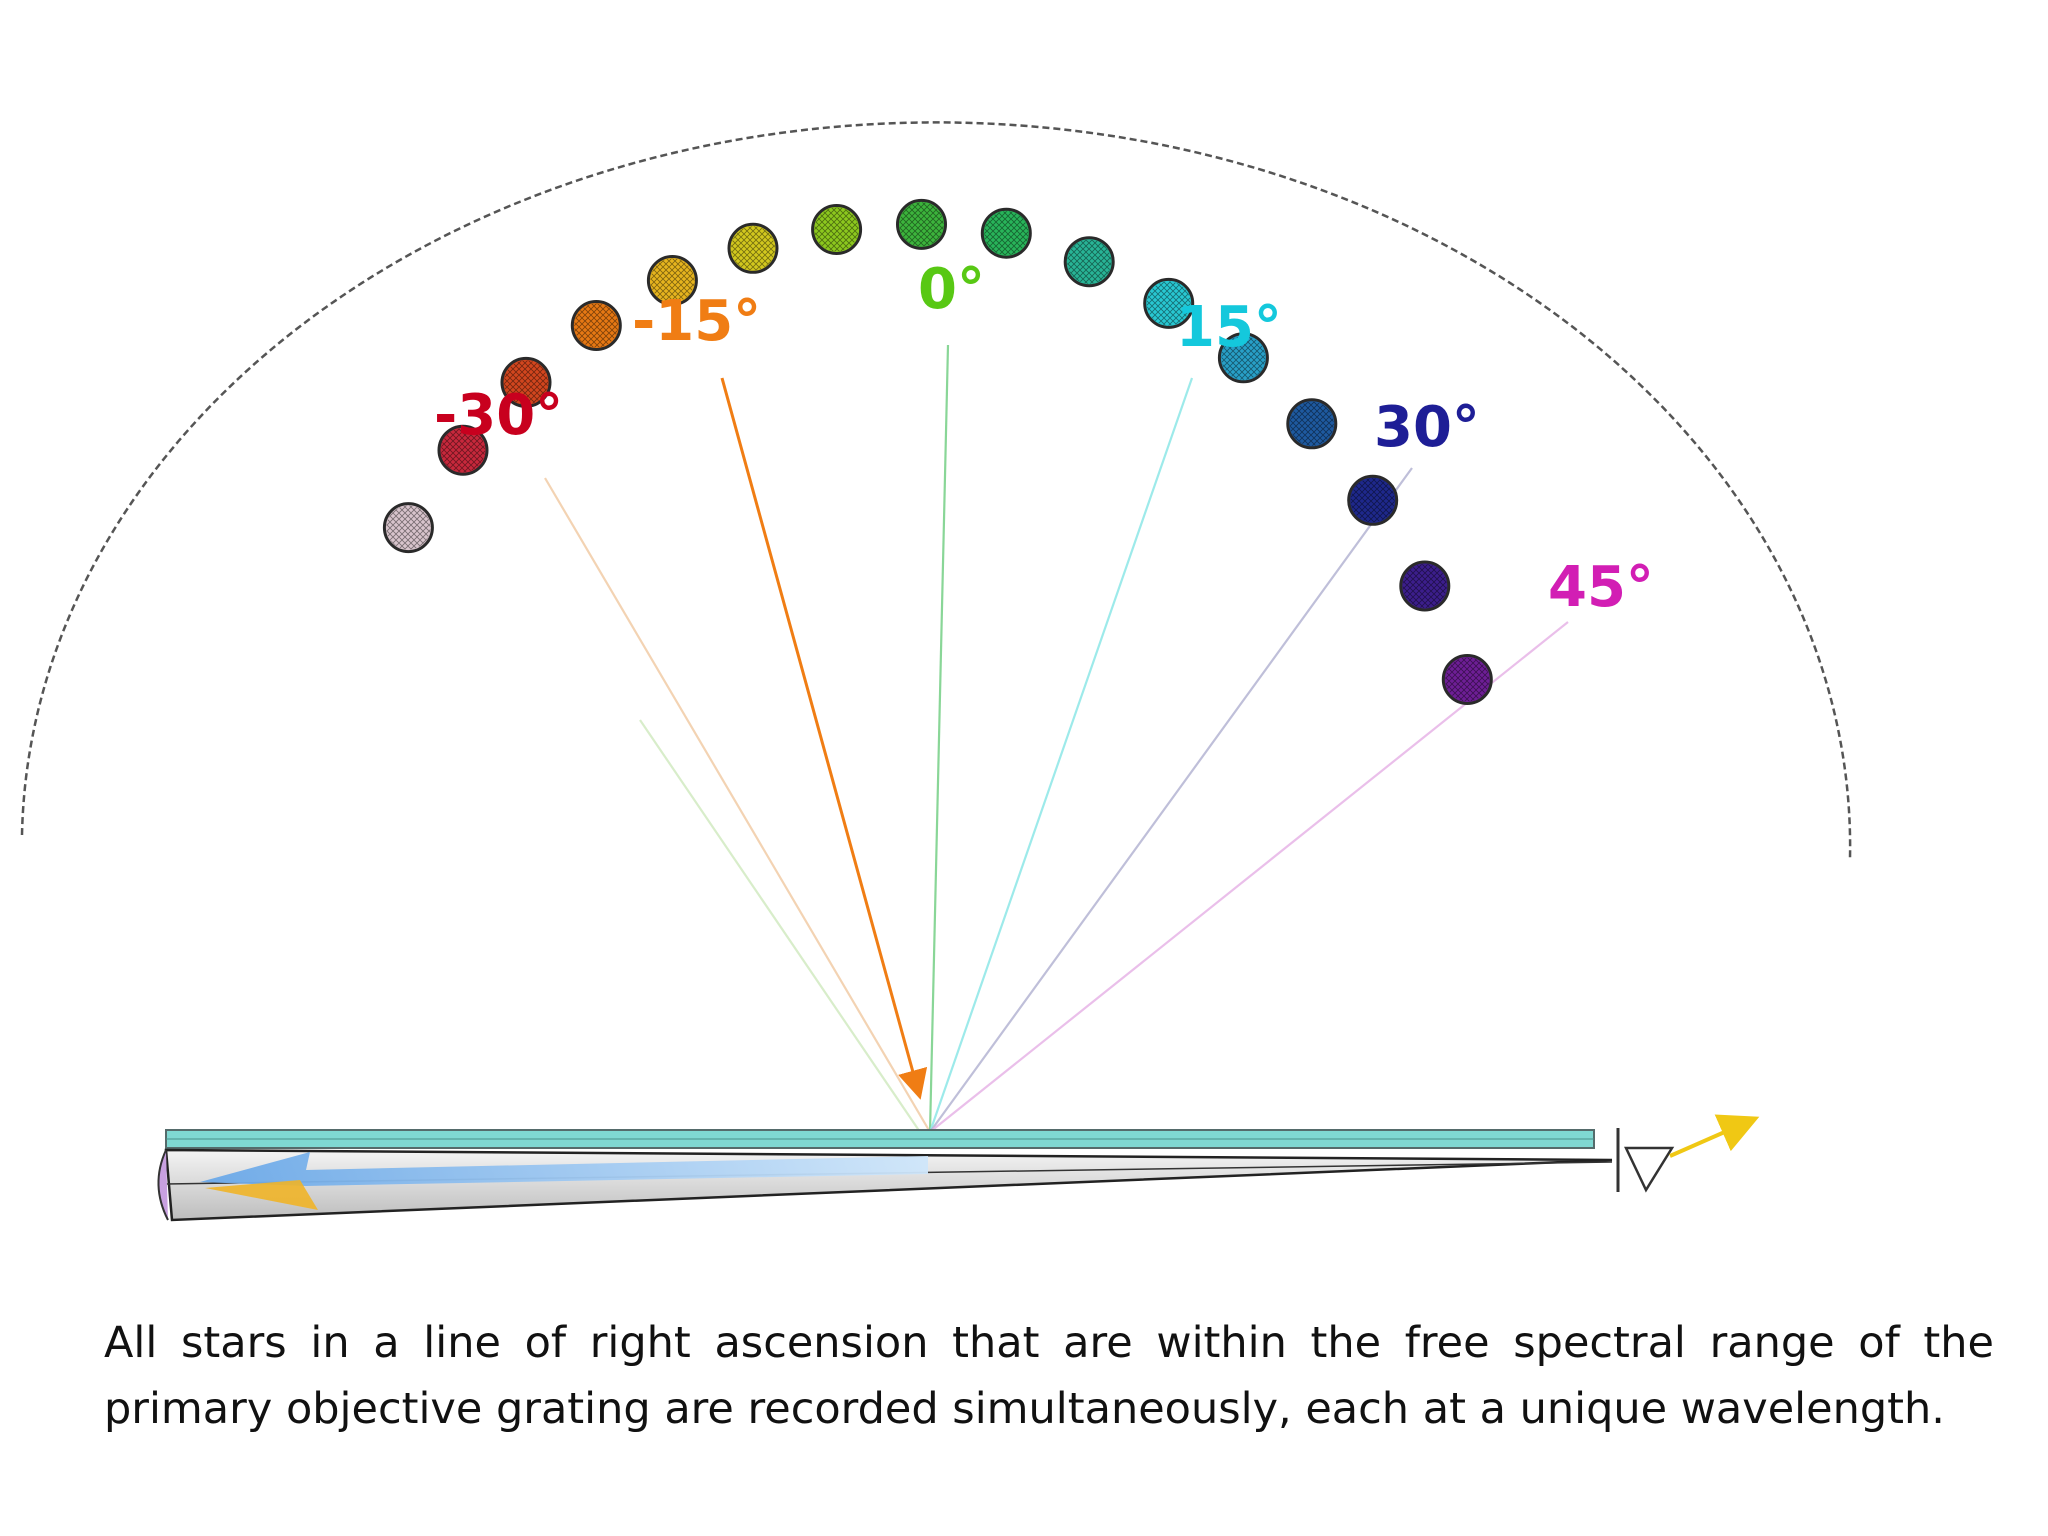  I want to click on objective-grating, so click(880, 1139).